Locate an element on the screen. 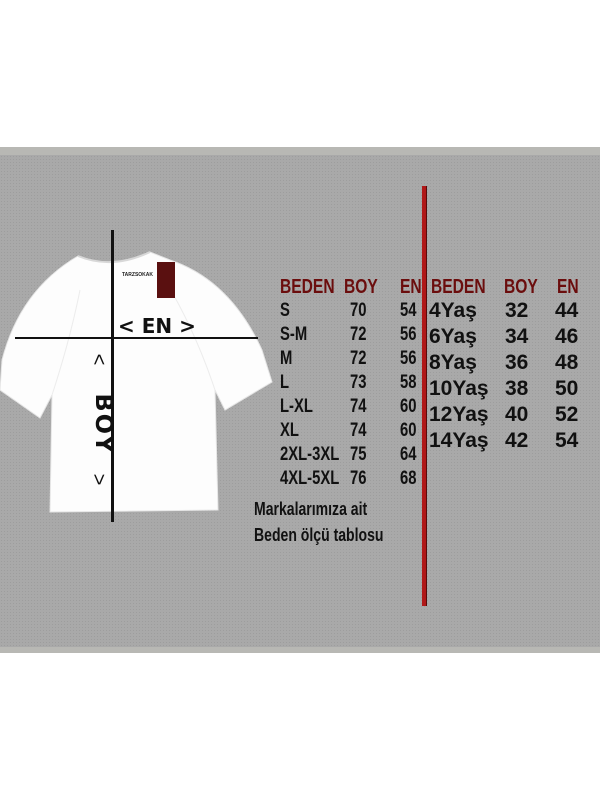 The width and height of the screenshot is (600, 800). length-cell: 40 is located at coordinates (517, 414).